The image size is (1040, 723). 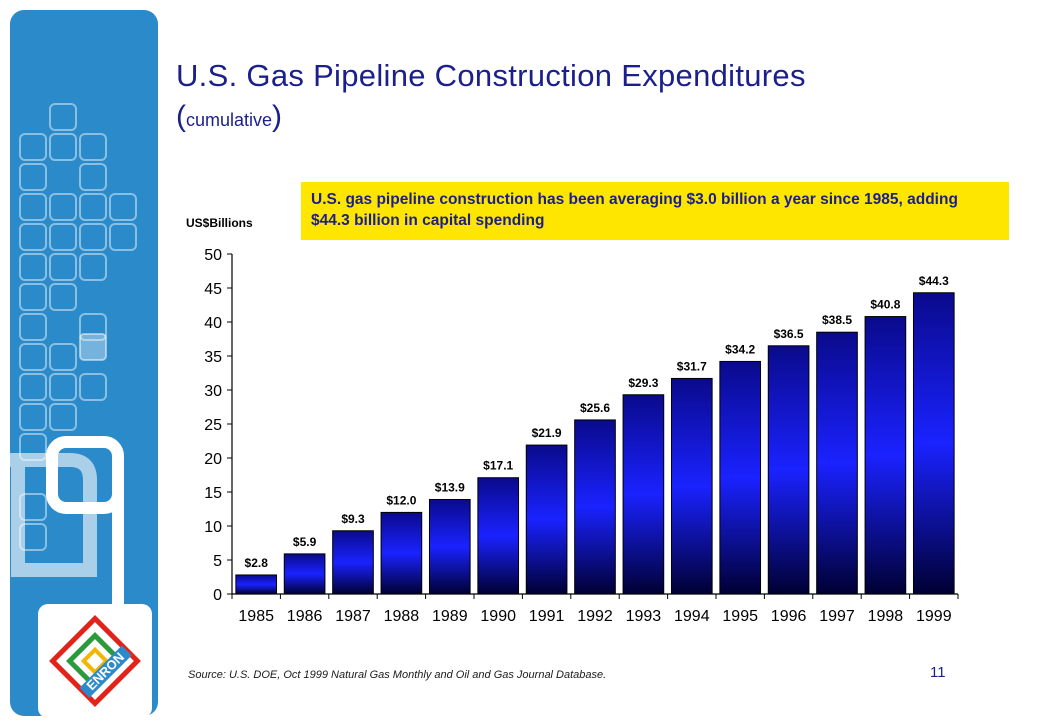 What do you see at coordinates (595, 616) in the screenshot?
I see `x-tick-label-1992: 1992` at bounding box center [595, 616].